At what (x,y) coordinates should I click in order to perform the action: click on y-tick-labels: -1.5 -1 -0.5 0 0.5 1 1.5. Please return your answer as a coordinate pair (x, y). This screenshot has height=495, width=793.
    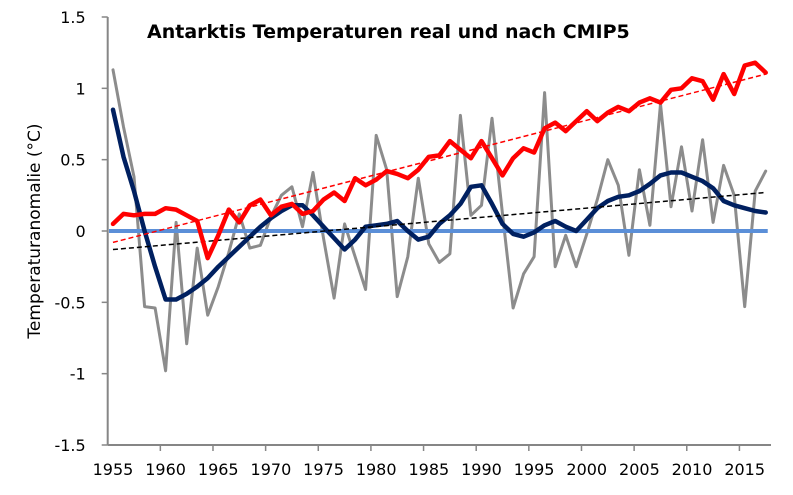
    Looking at the image, I should click on (69, 231).